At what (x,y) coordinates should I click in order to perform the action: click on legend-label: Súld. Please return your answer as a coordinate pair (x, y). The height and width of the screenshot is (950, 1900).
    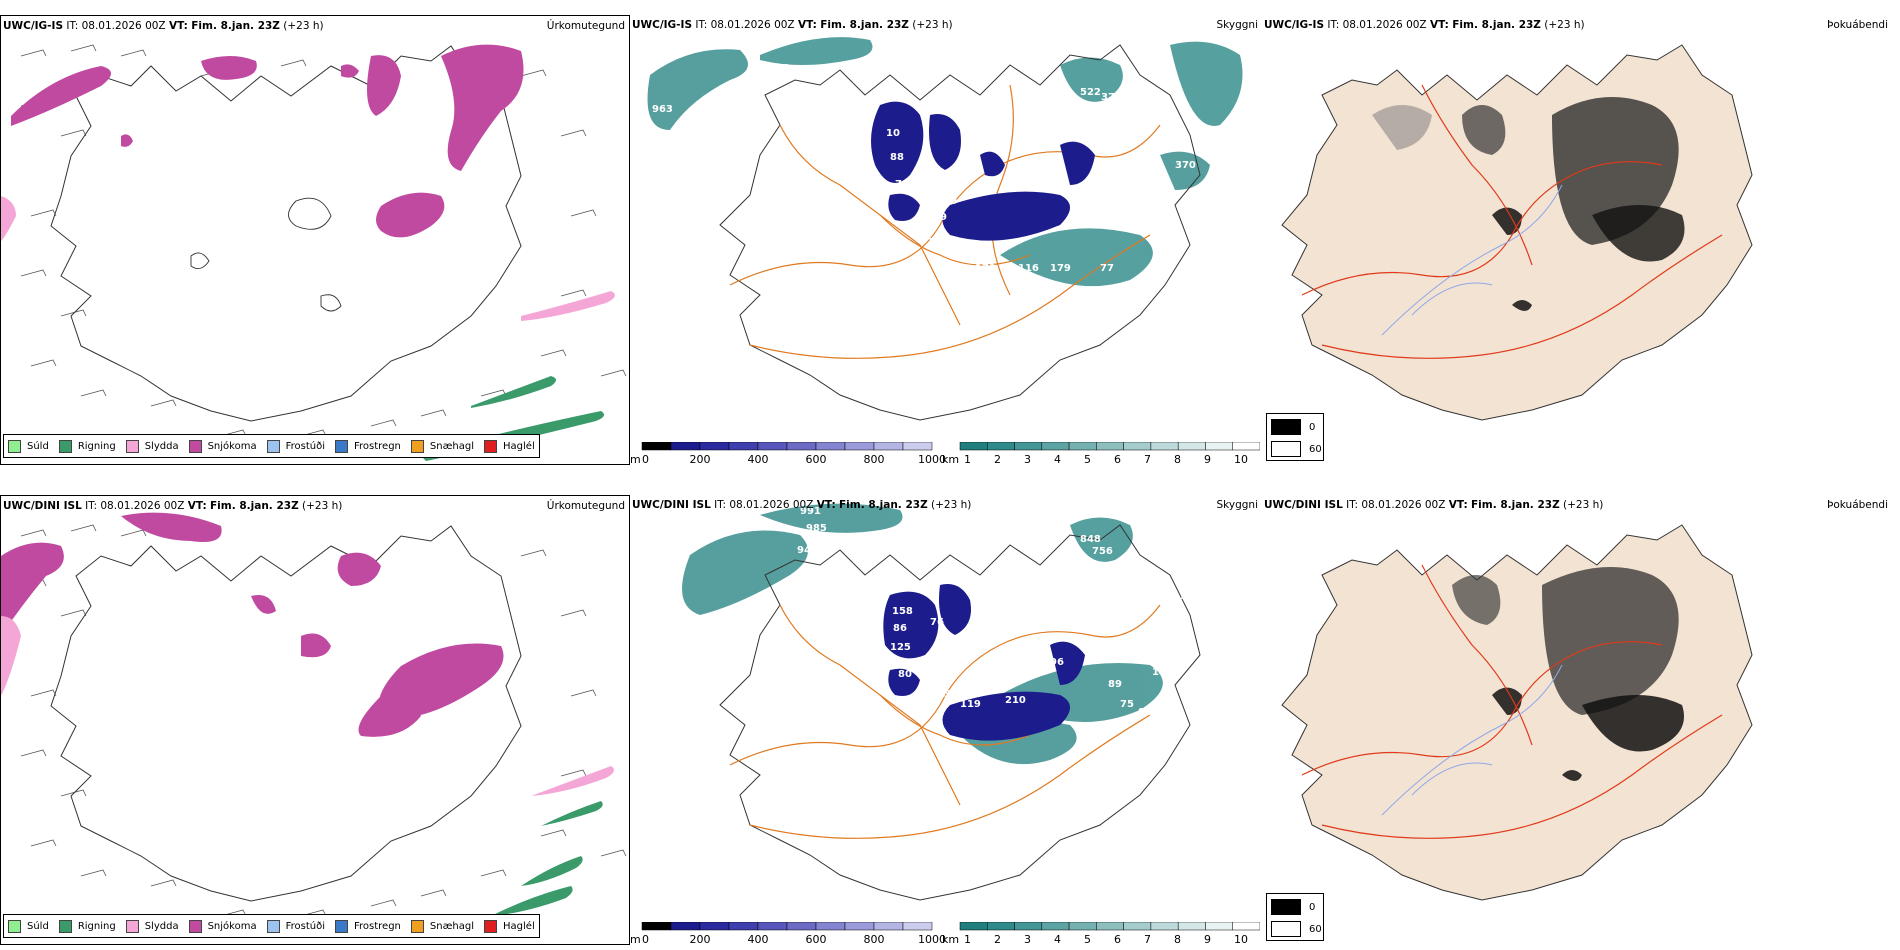
    Looking at the image, I should click on (38, 926).